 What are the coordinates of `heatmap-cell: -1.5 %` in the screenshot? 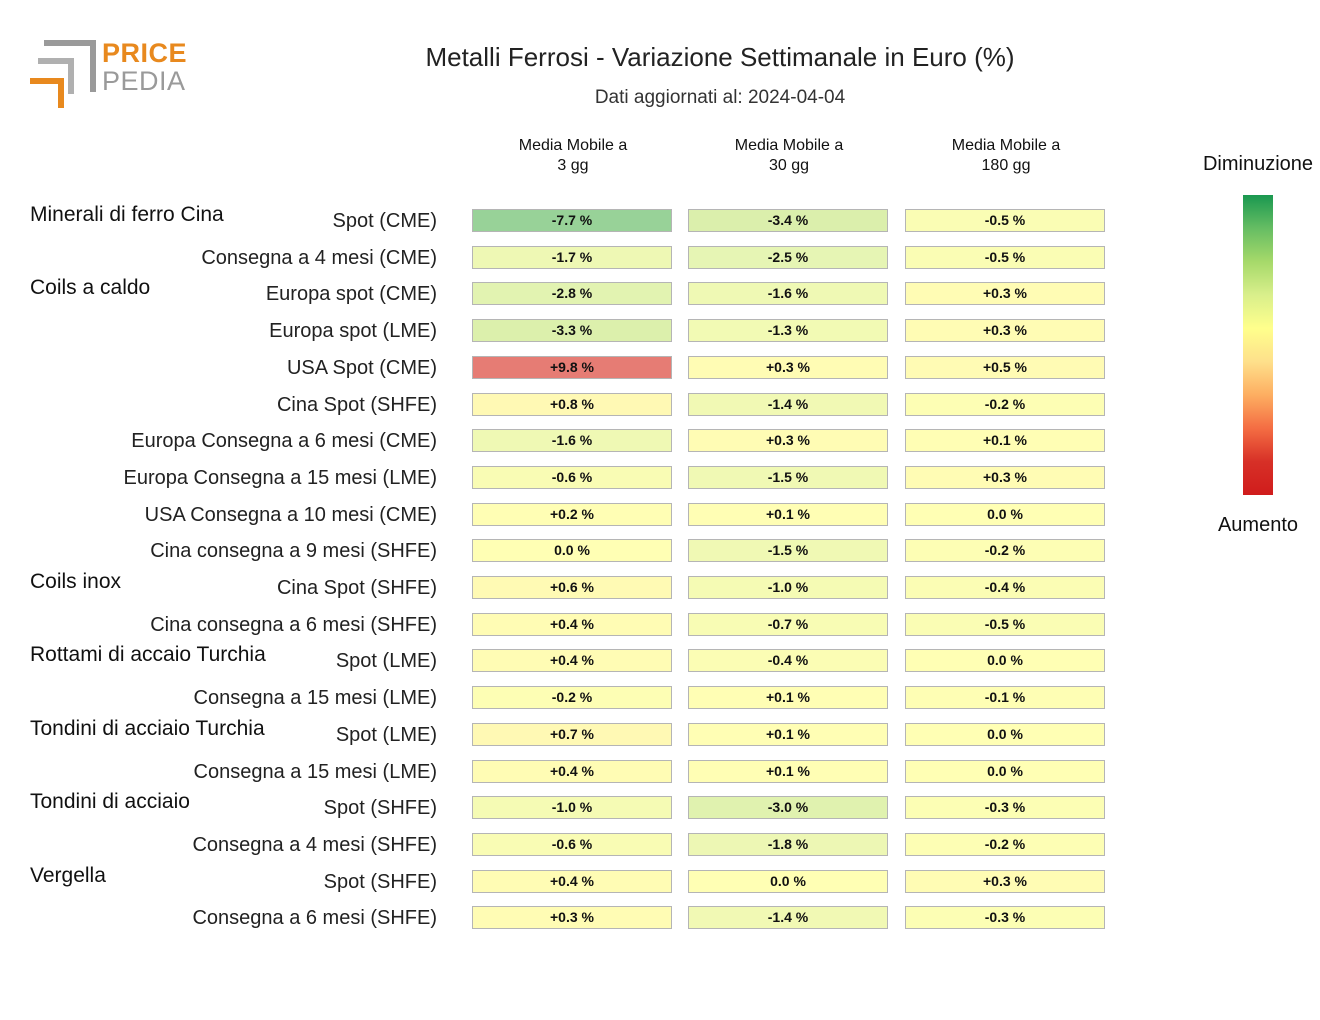 It's located at (788, 477).